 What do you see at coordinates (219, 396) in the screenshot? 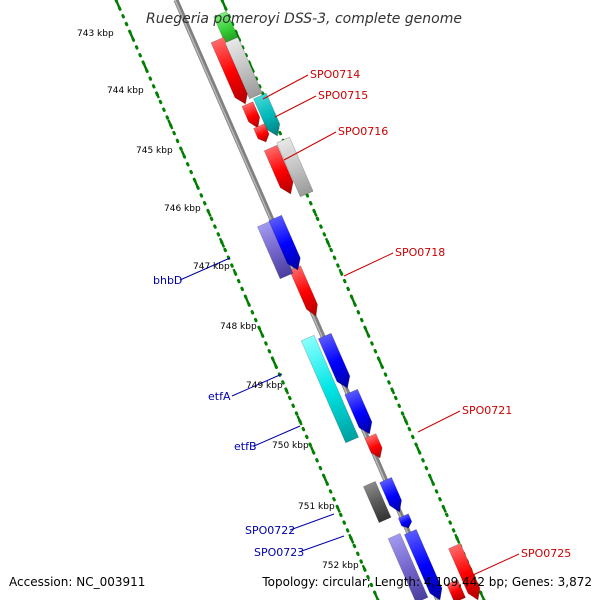
I see `gene-label-etfa: etfA` at bounding box center [219, 396].